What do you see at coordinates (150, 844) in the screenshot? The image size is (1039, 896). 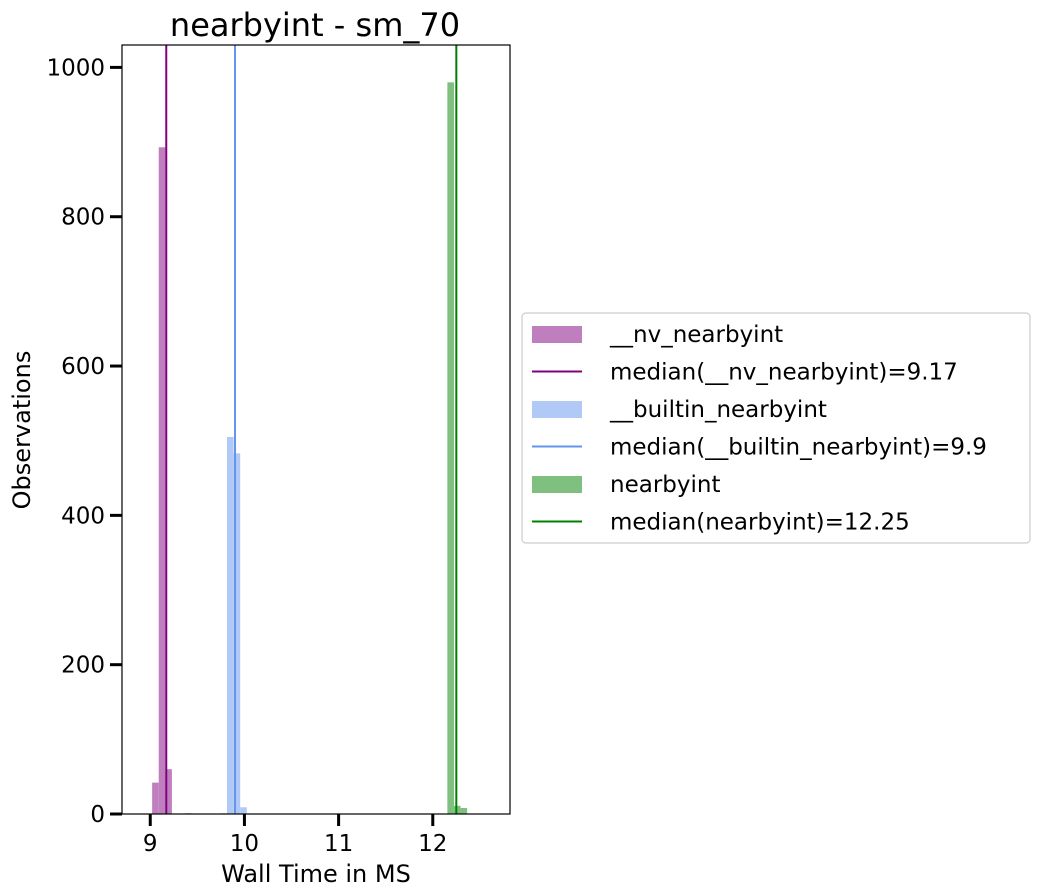 I see `x-tick-label-0: 9` at bounding box center [150, 844].